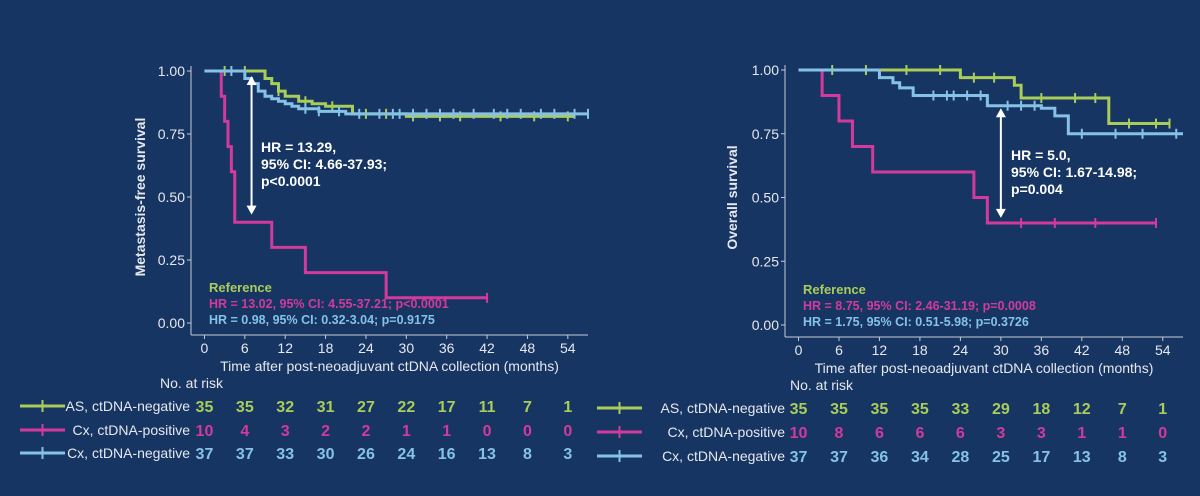 The height and width of the screenshot is (496, 1200). What do you see at coordinates (880, 457) in the screenshot?
I see `risk-value: 36` at bounding box center [880, 457].